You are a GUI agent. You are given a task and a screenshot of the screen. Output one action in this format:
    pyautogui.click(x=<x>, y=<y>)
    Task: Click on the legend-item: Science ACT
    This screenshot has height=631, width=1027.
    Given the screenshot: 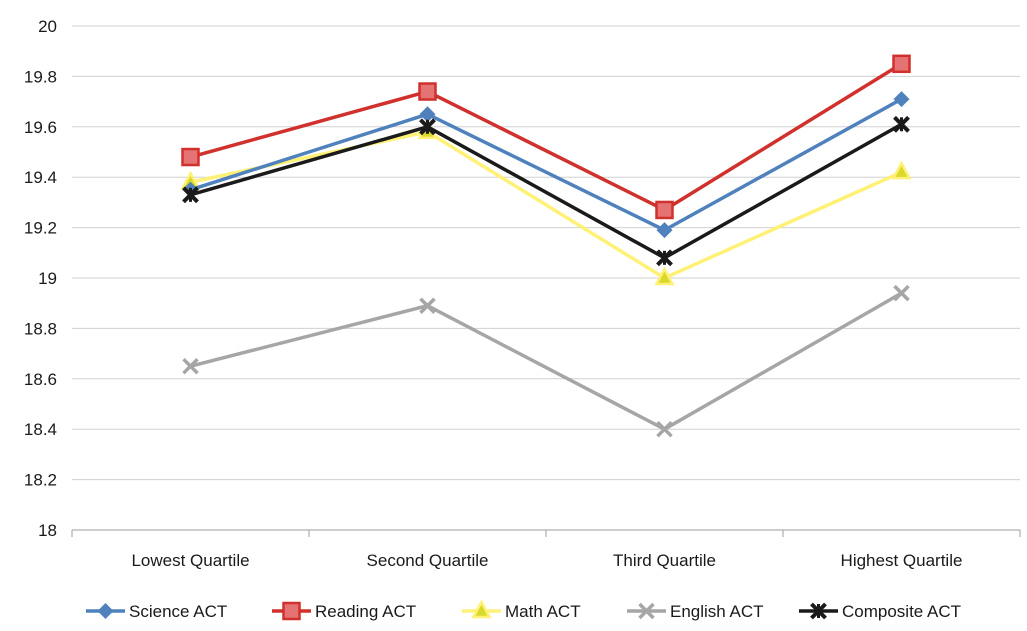 What is the action you would take?
    pyautogui.click(x=156, y=611)
    